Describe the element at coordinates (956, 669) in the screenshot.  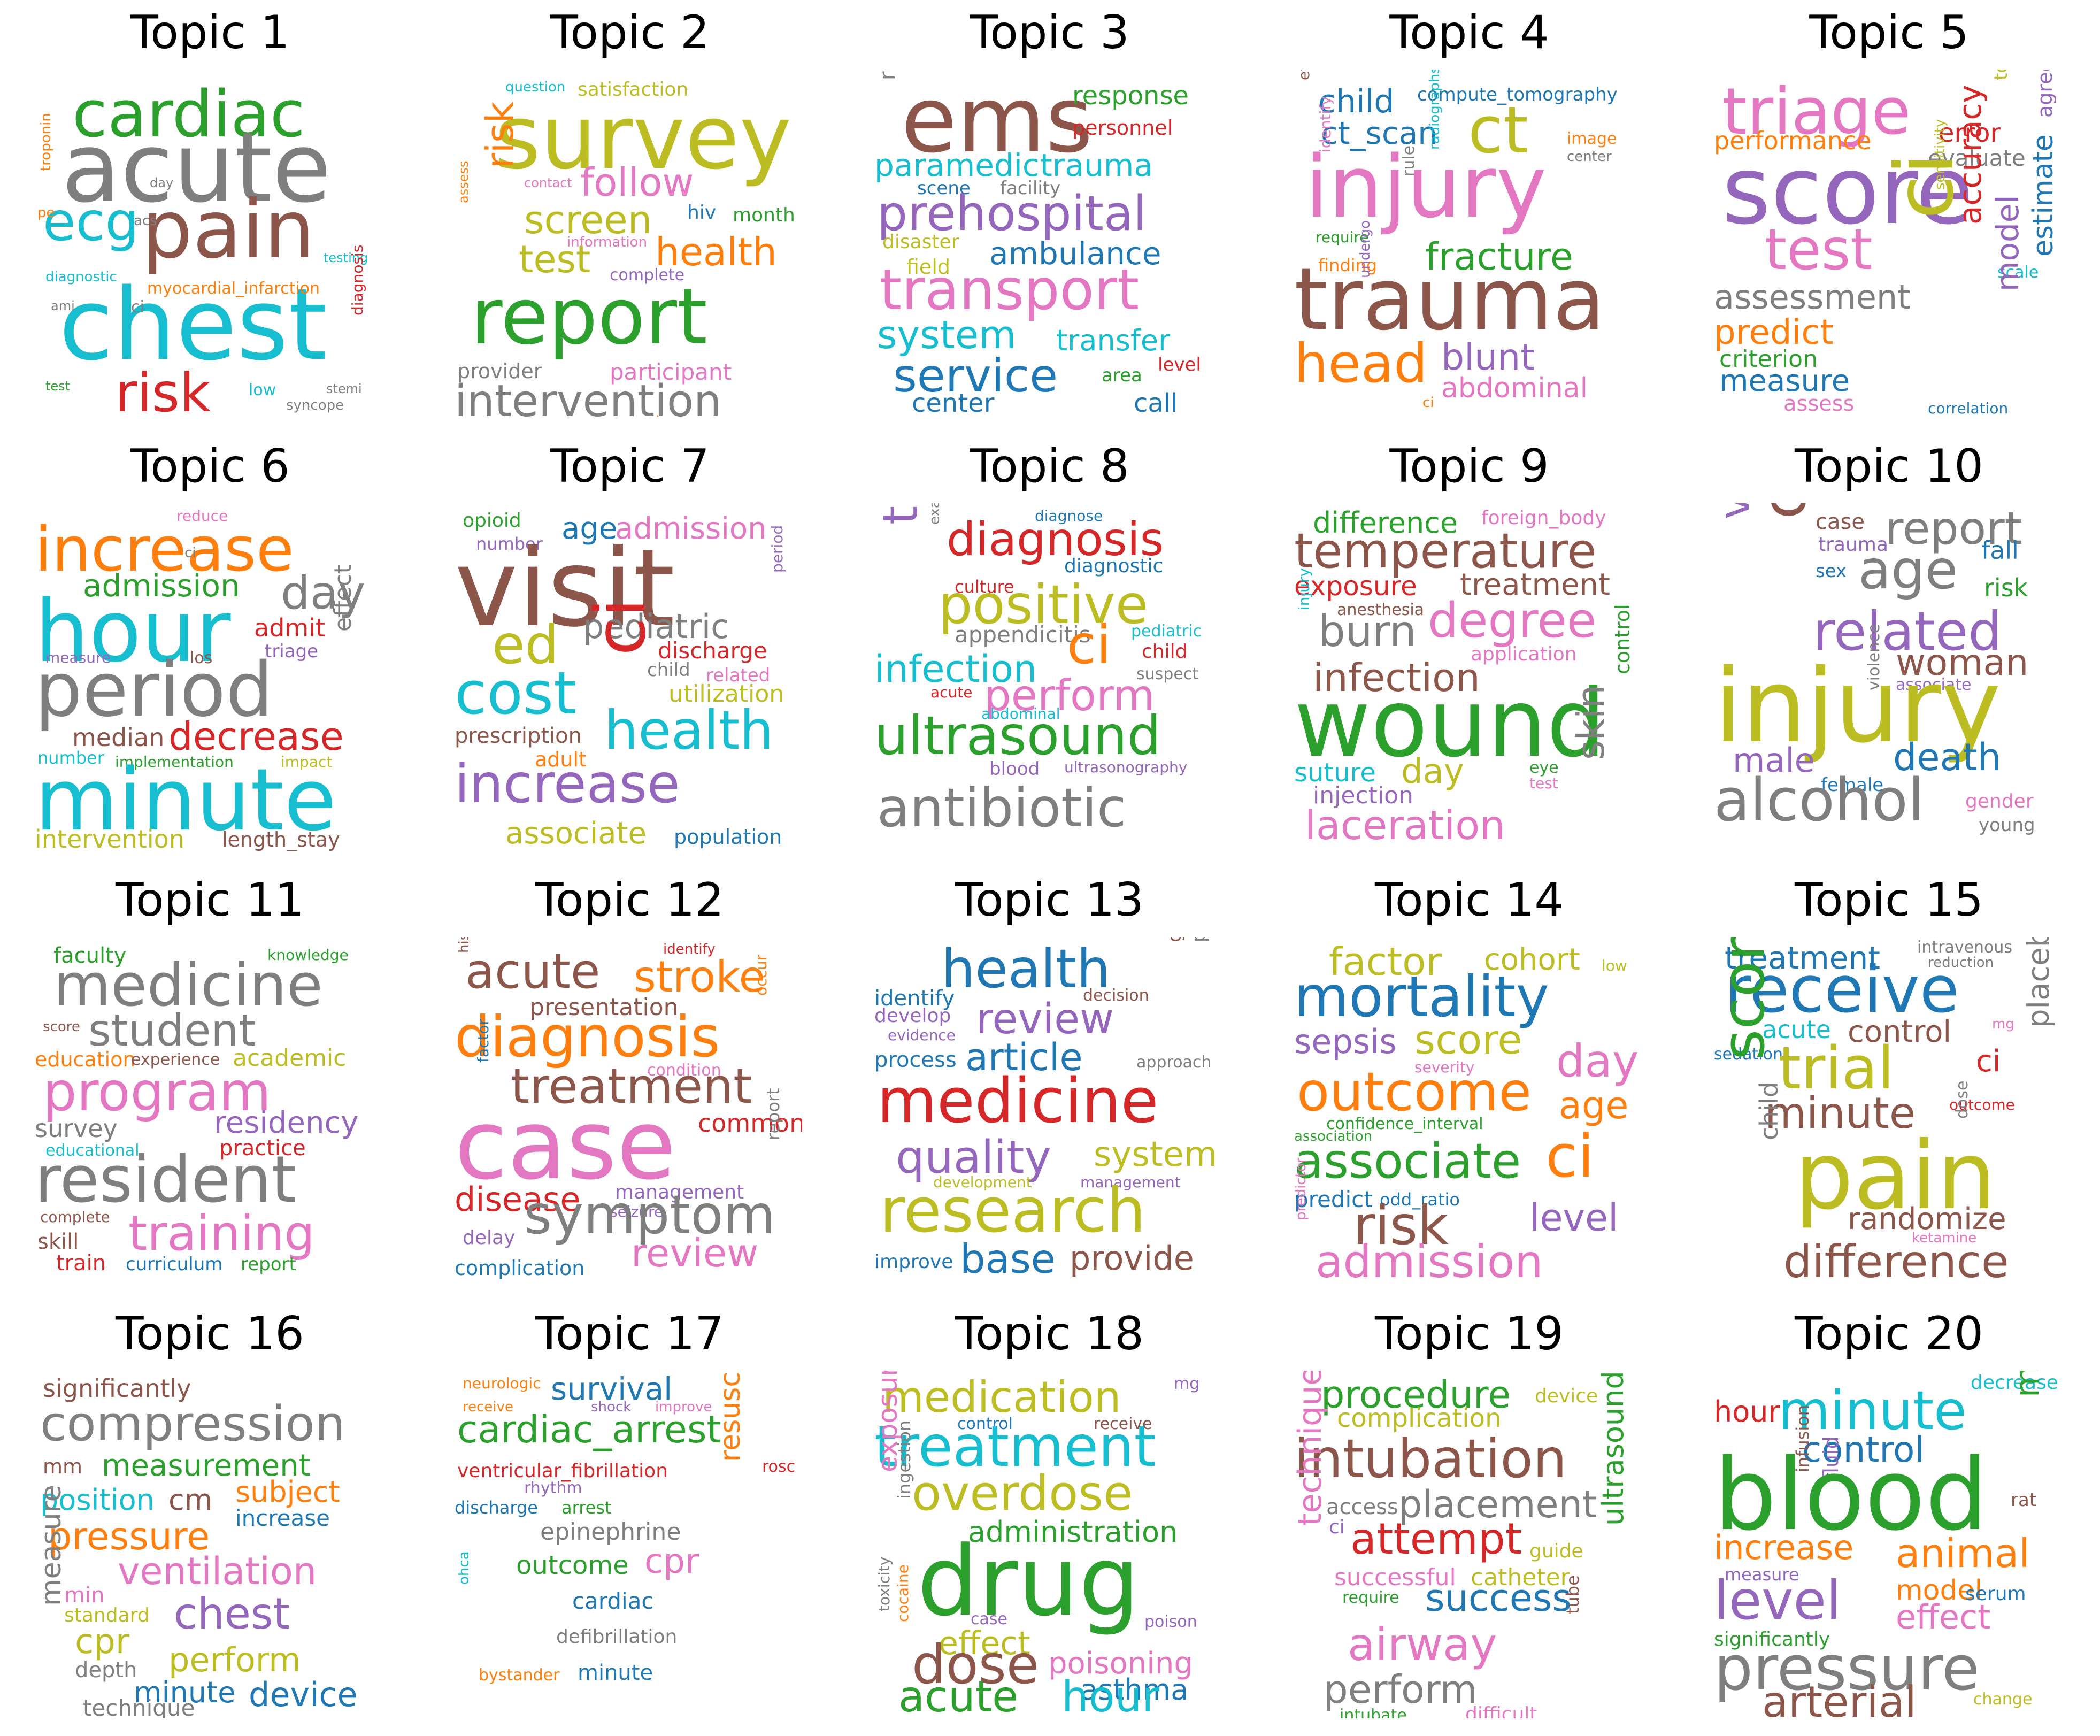
I see `cloud-word: infection` at that location.